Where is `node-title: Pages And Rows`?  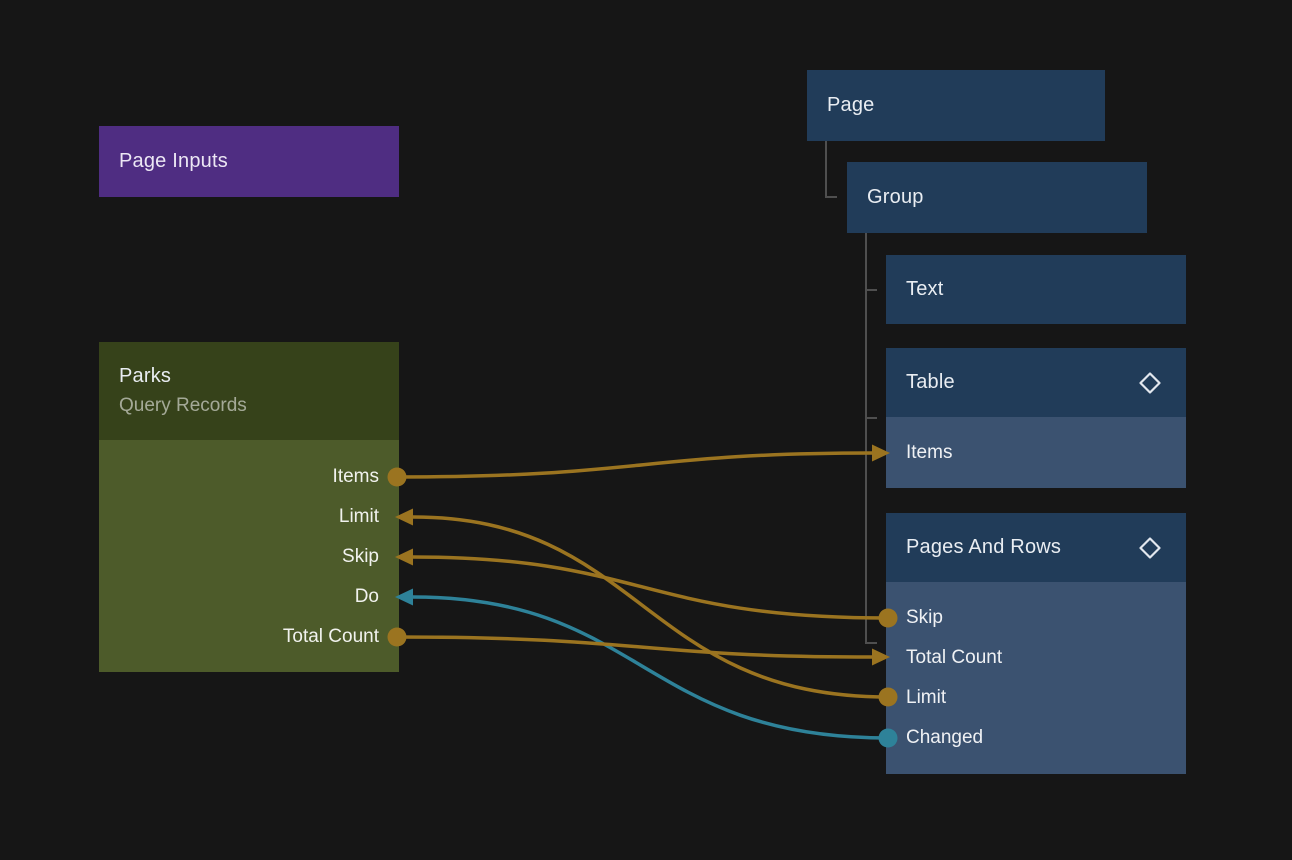 node-title: Pages And Rows is located at coordinates (984, 547).